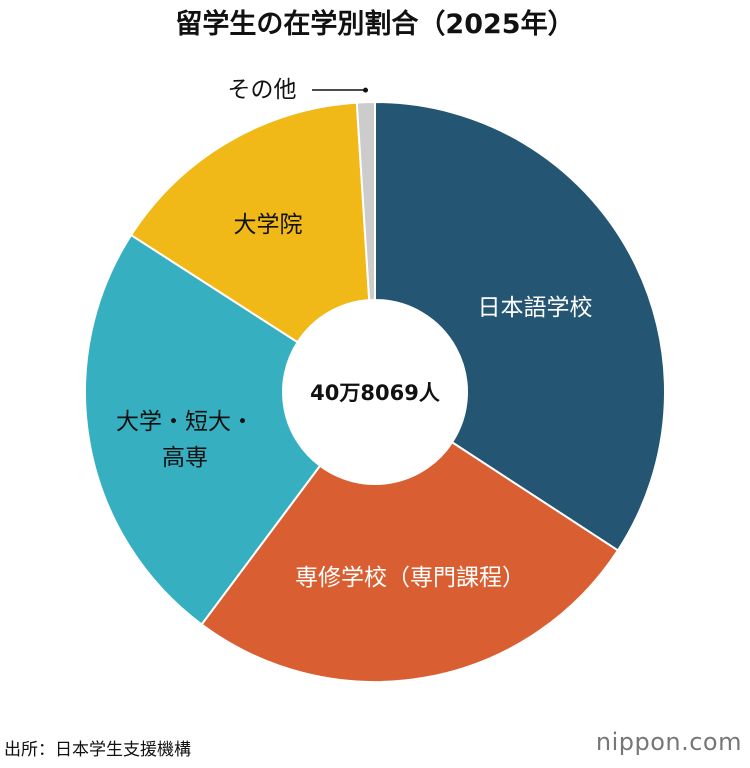  I want to click on segment-label: その他, so click(262, 90).